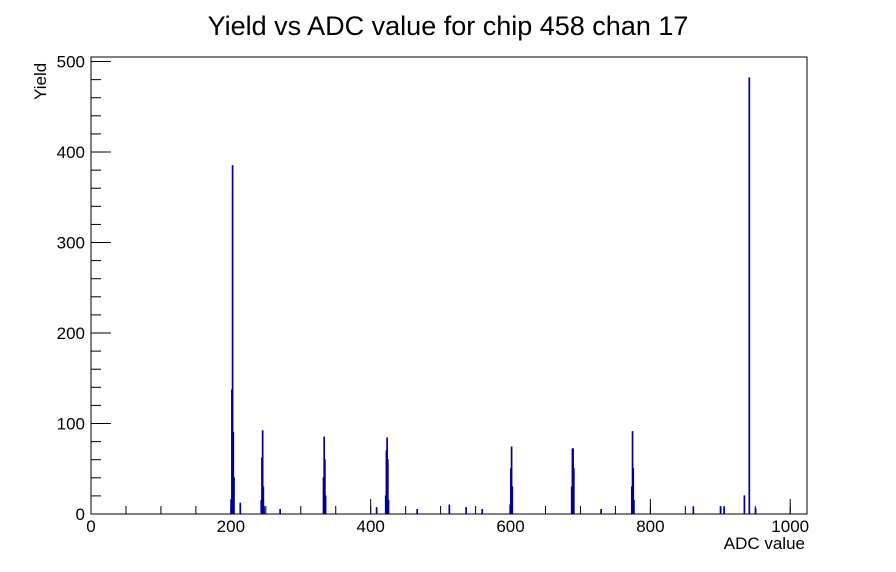 The image size is (896, 572). What do you see at coordinates (650, 526) in the screenshot?
I see `x-tick-label: 800` at bounding box center [650, 526].